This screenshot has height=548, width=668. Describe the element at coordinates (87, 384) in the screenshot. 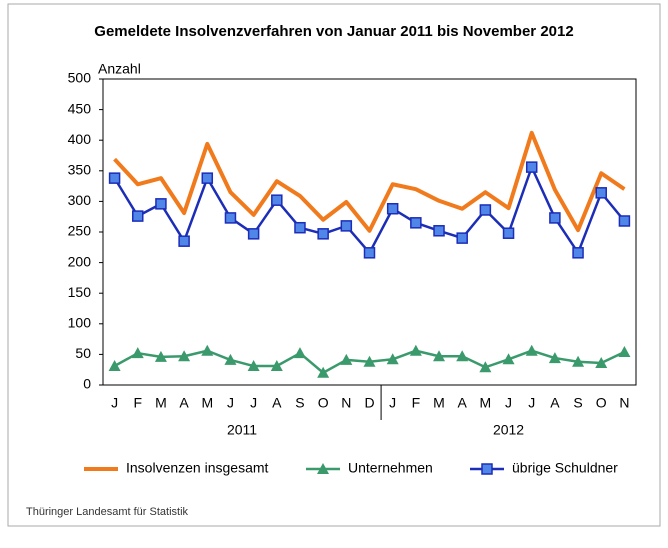

I see `y-tick-label: 0` at that location.